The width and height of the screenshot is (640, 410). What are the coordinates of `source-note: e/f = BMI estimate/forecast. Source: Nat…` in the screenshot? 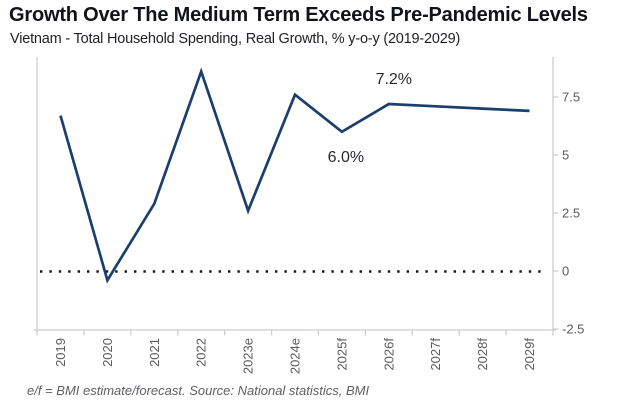 It's located at (198, 390).